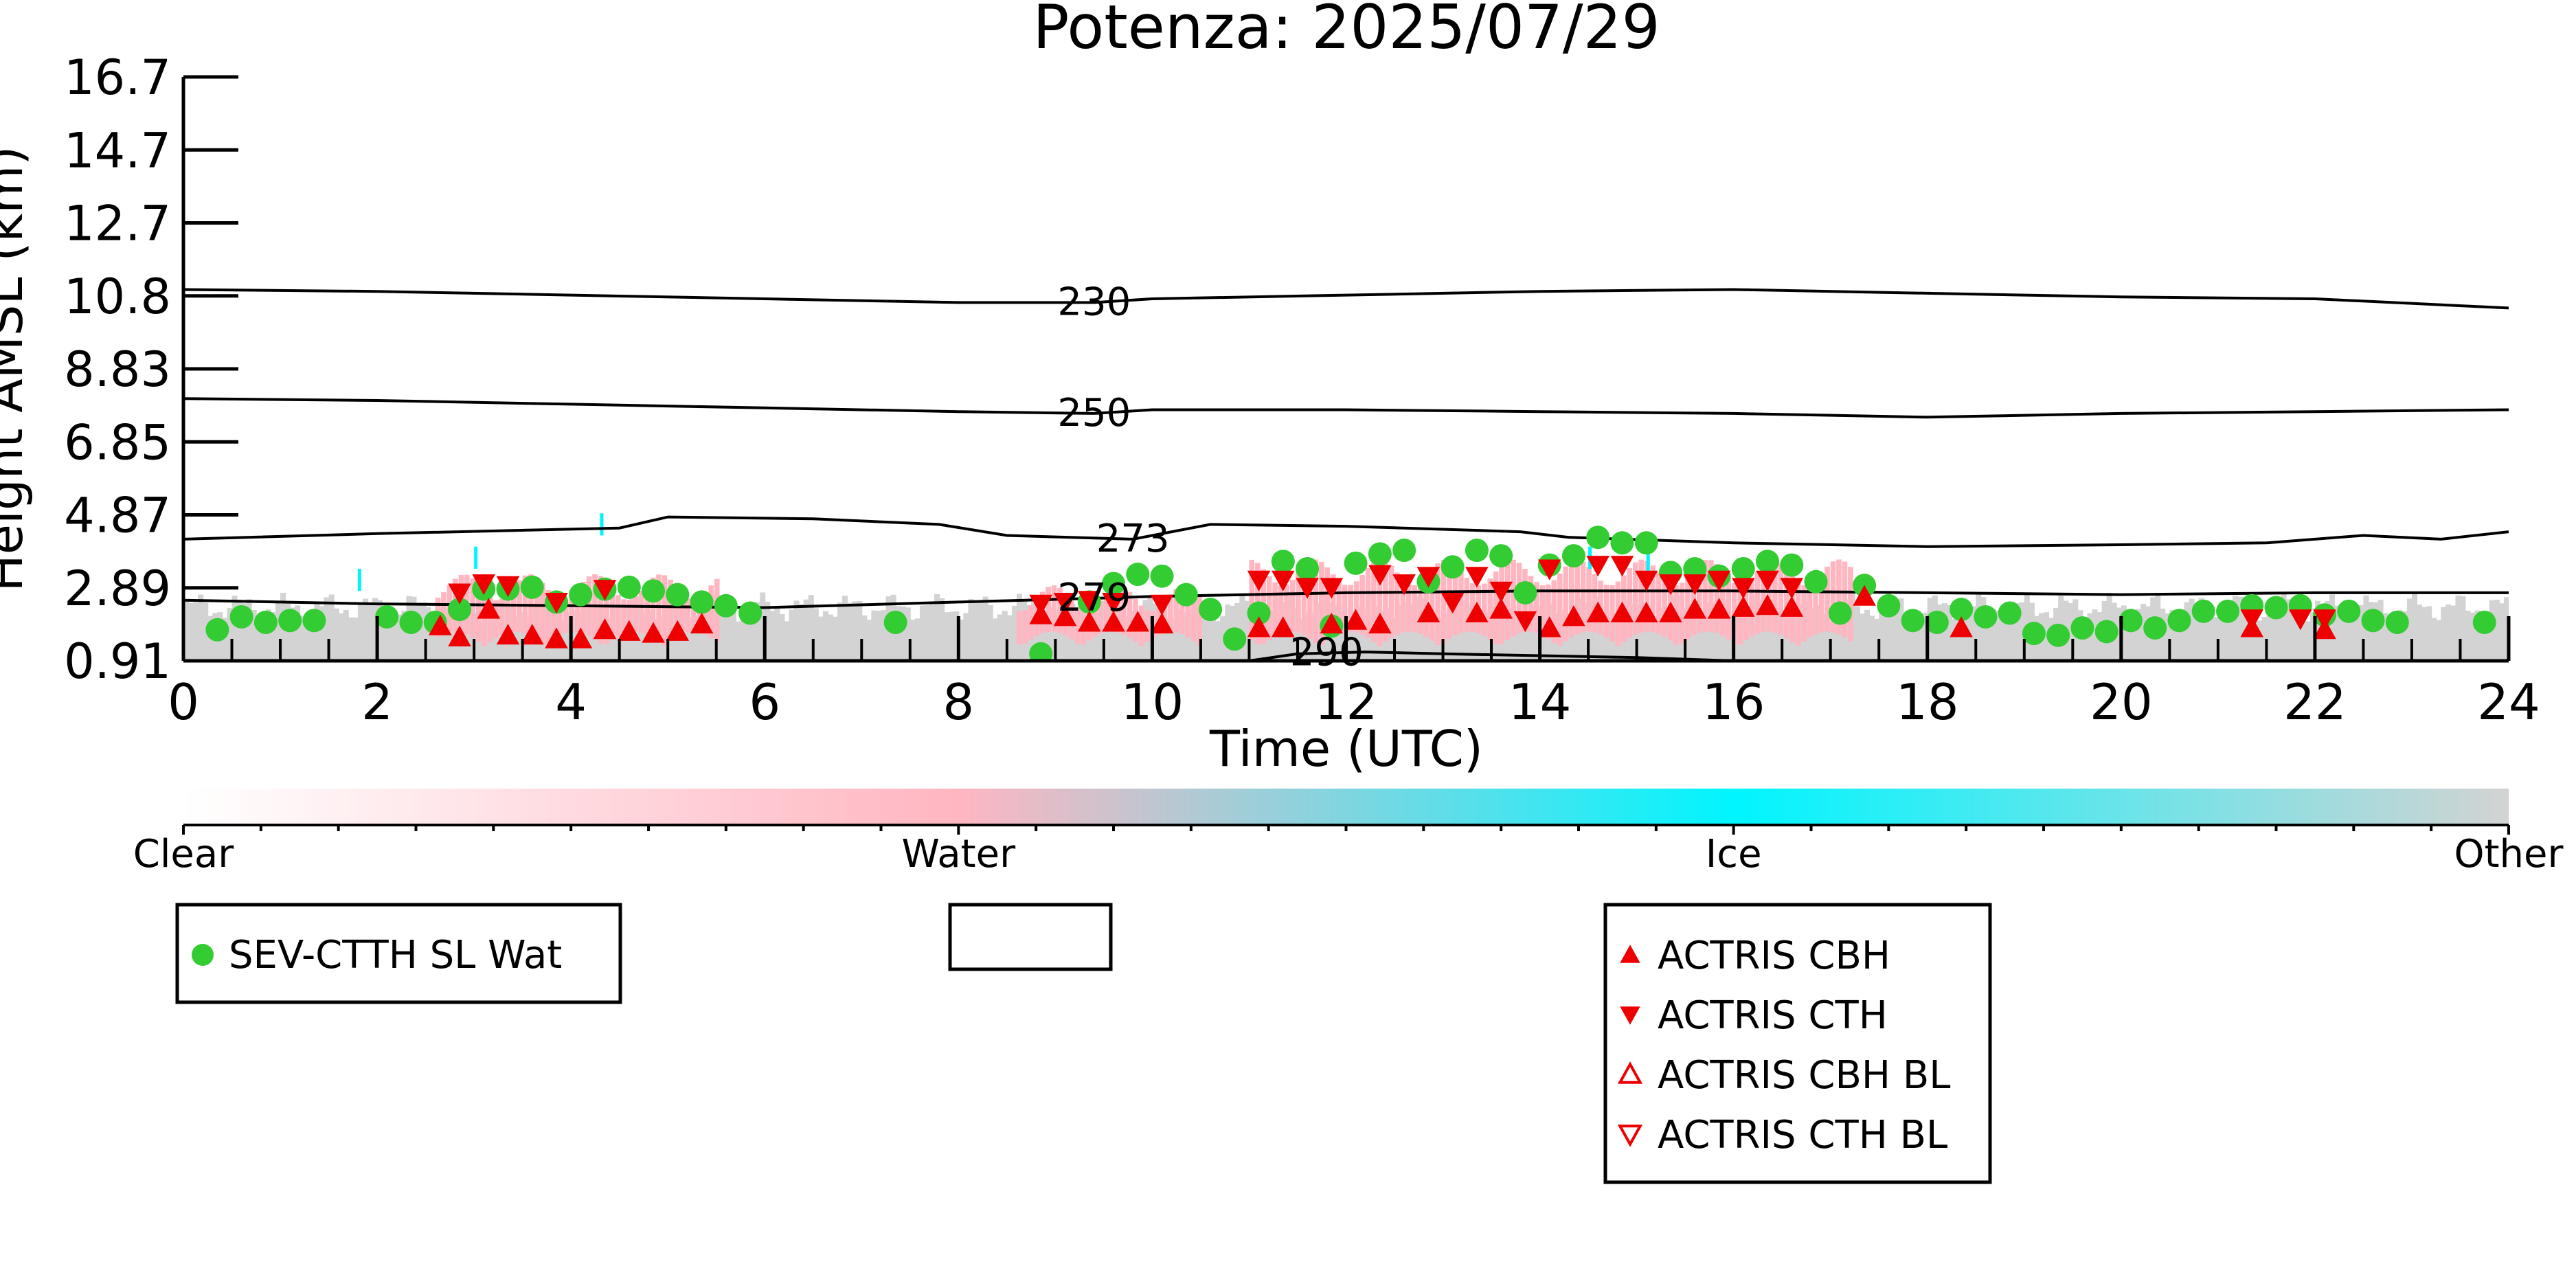 The height and width of the screenshot is (1288, 2576). I want to click on legend-marker-actris, so click(1630, 1072).